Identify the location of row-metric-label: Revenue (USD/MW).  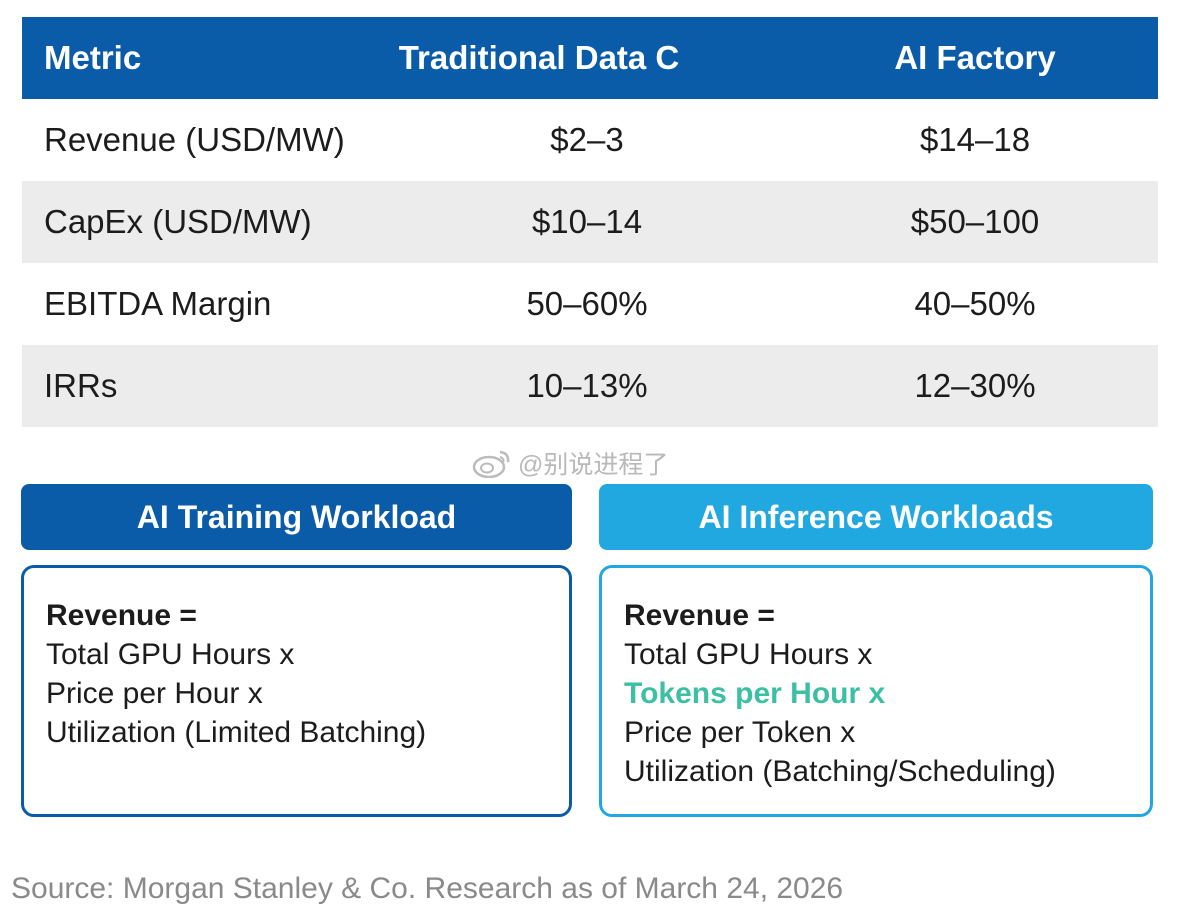
(194, 139).